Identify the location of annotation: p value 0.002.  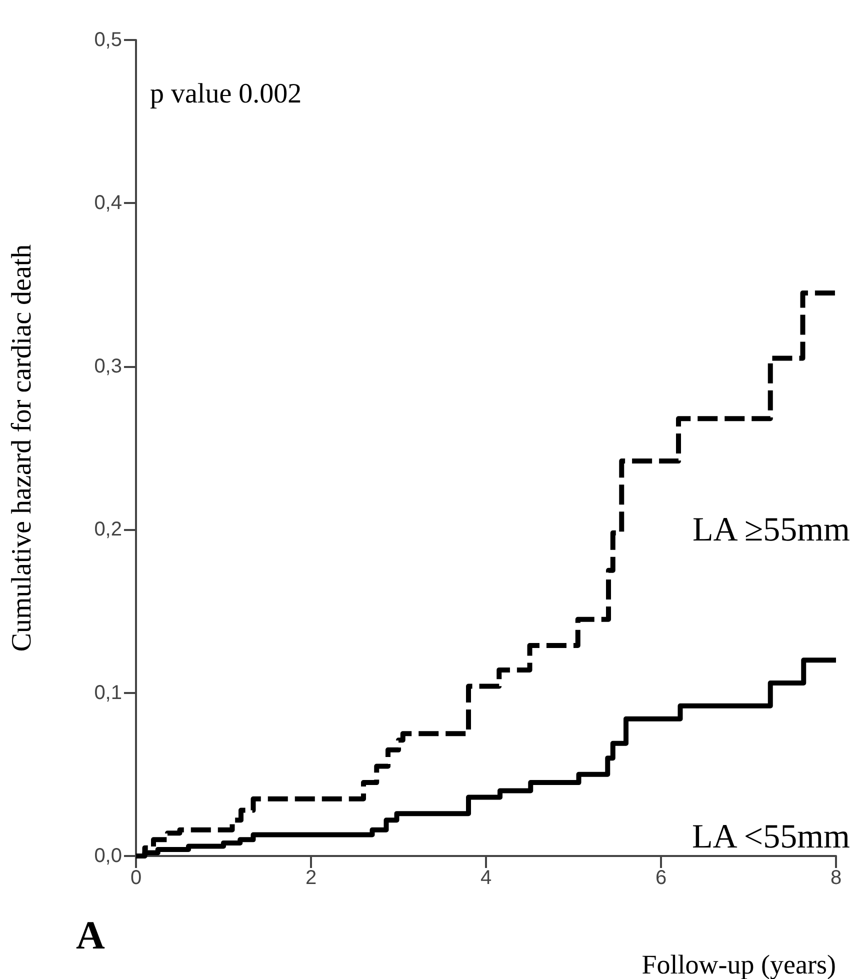
(226, 94).